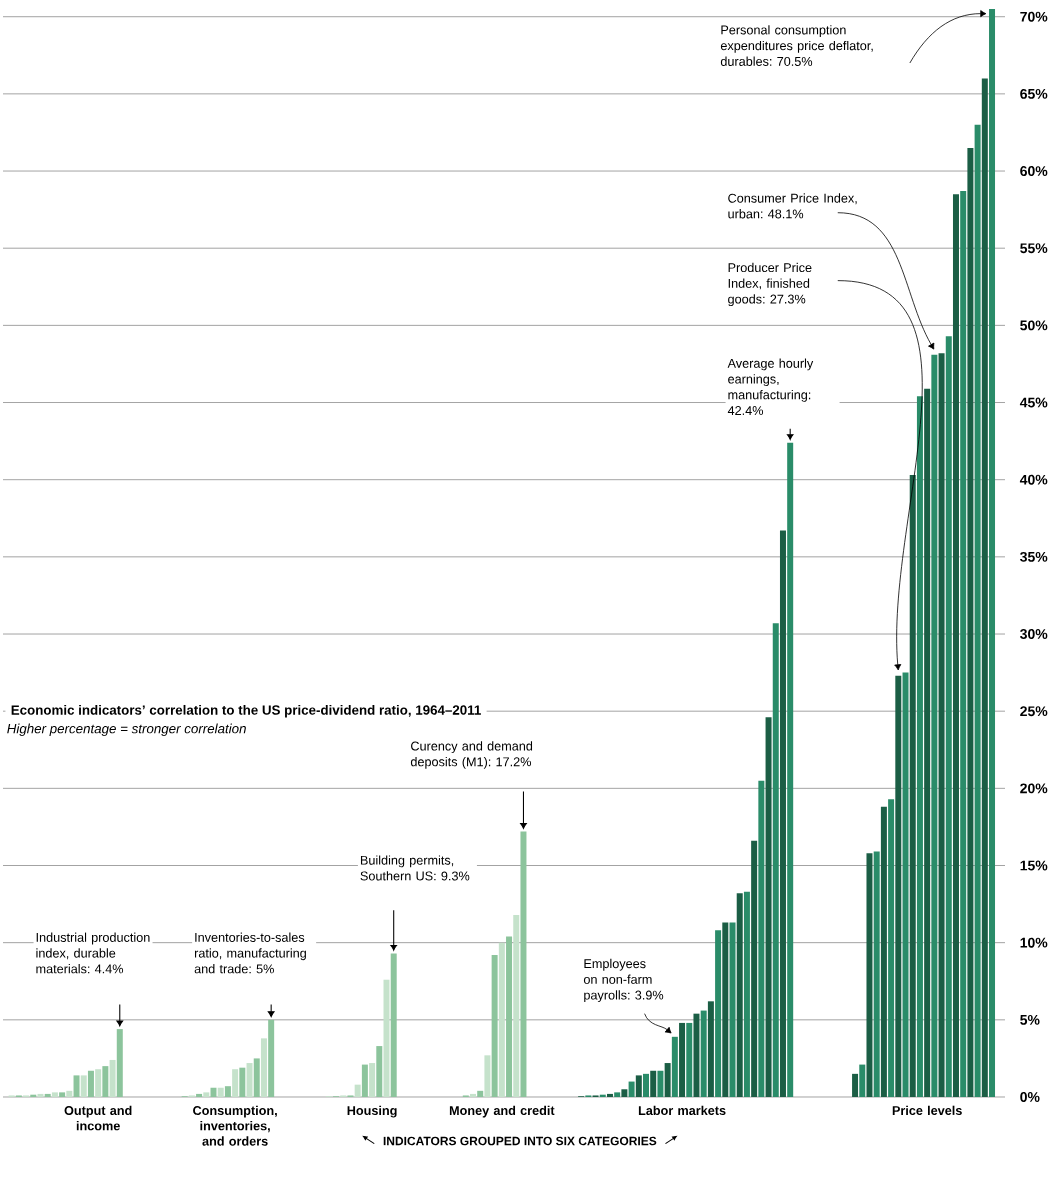 The width and height of the screenshot is (1062, 1182). I want to click on annotation: Consumer Price Index, urban: 48.1%, so click(792, 206).